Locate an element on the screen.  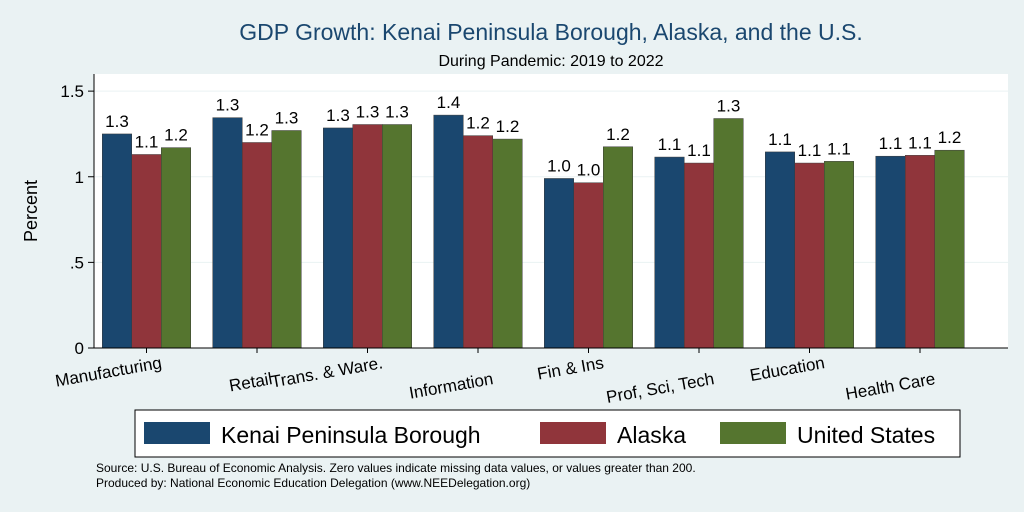
y-axis-label: Percent is located at coordinates (31, 211).